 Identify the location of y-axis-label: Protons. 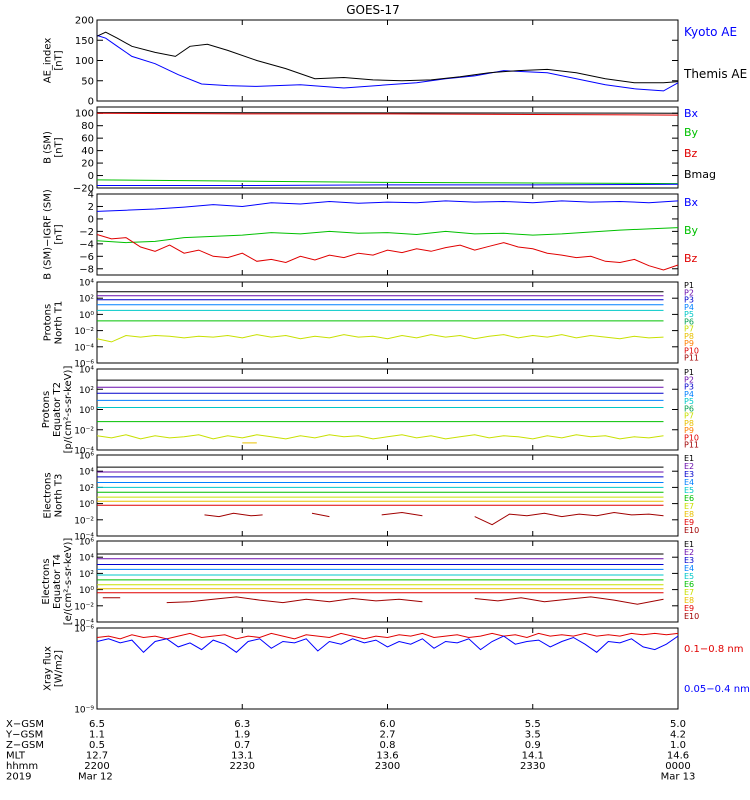
(46, 409).